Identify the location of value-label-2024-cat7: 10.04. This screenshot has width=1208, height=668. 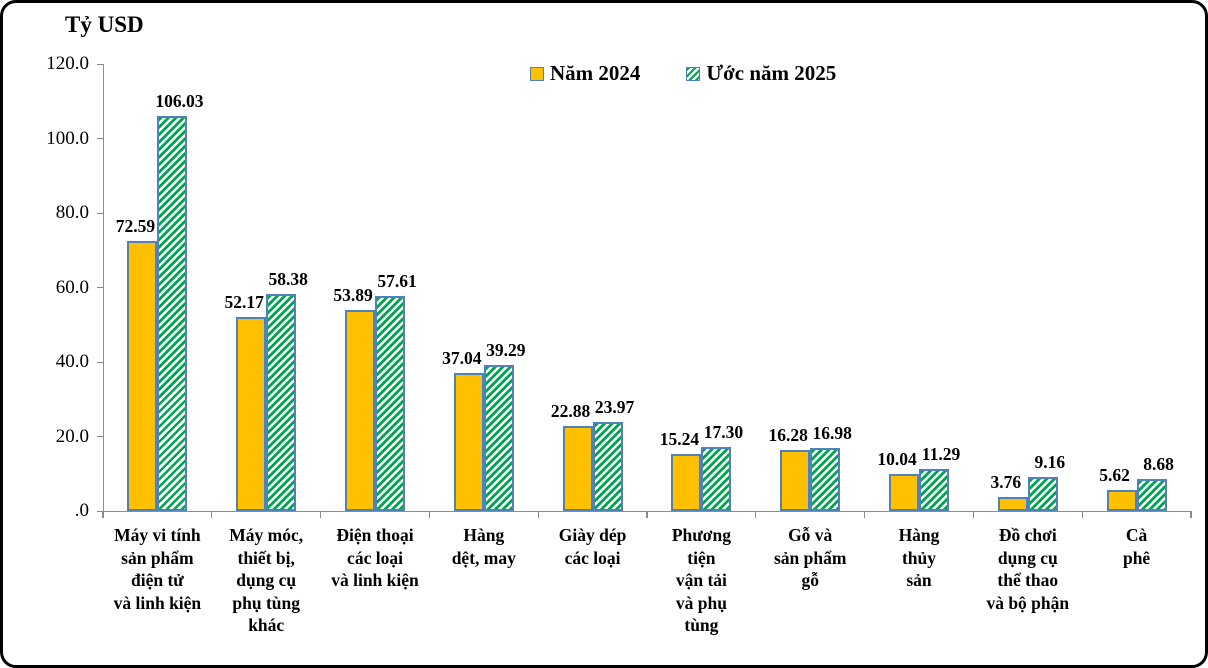
(897, 458).